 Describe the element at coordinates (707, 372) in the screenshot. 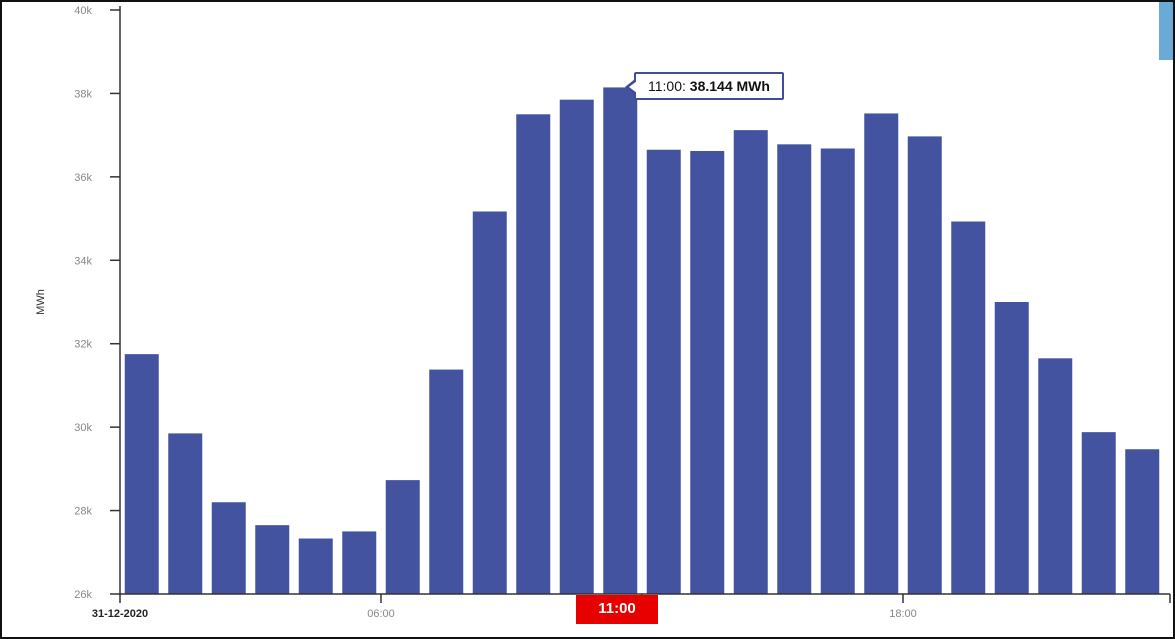

I see `bar-13:00` at that location.